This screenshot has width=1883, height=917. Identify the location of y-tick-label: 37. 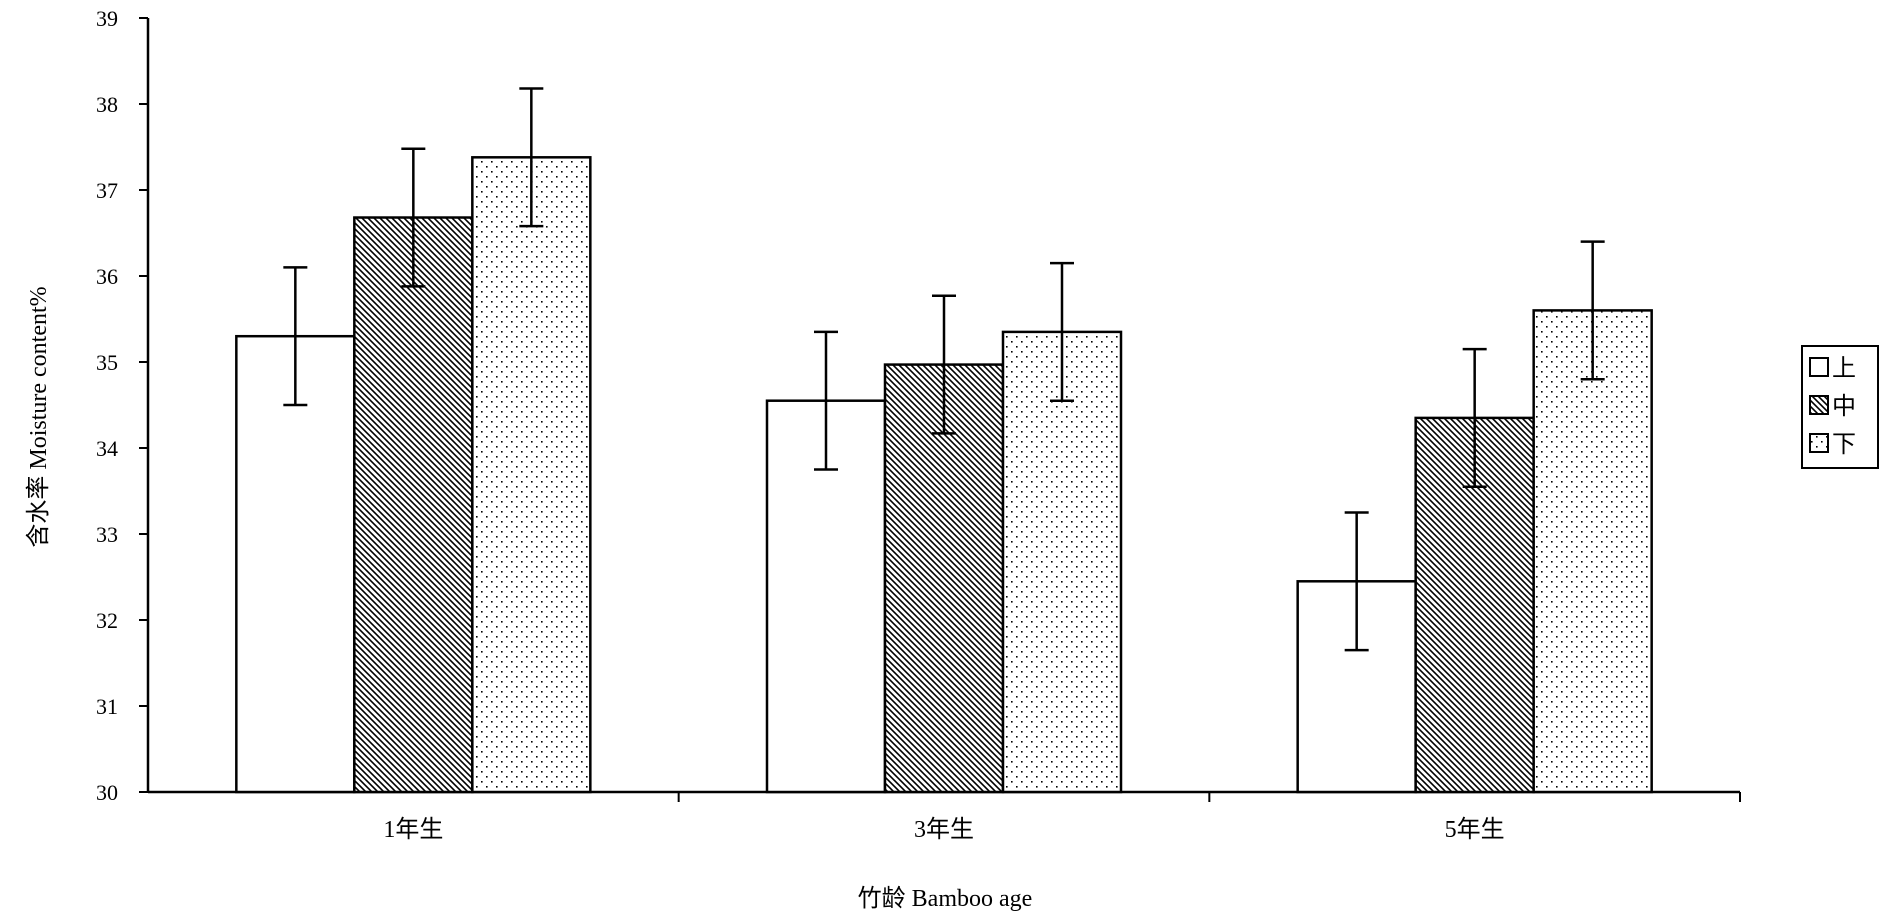
(107, 190).